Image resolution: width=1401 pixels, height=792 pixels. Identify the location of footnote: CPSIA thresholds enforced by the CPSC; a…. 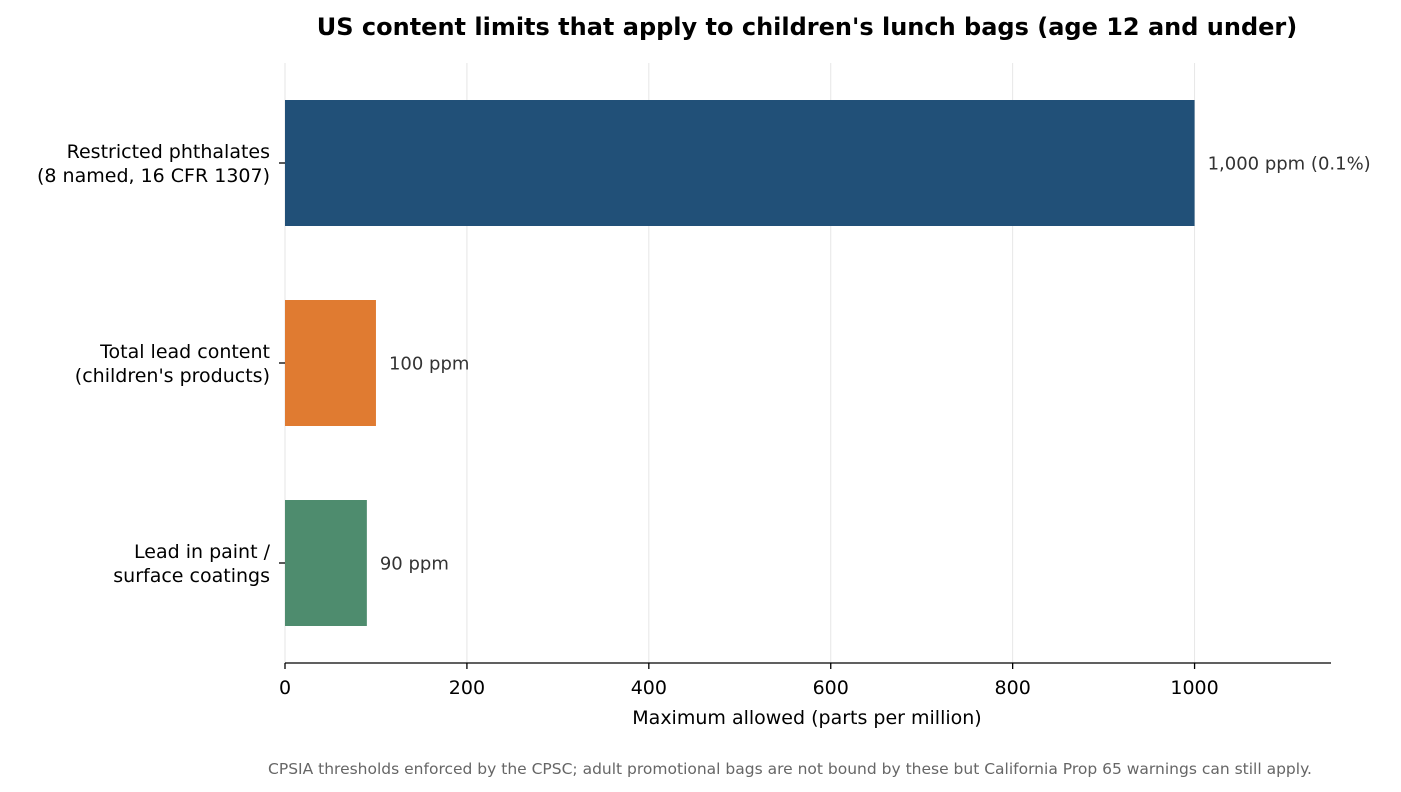
(790, 769).